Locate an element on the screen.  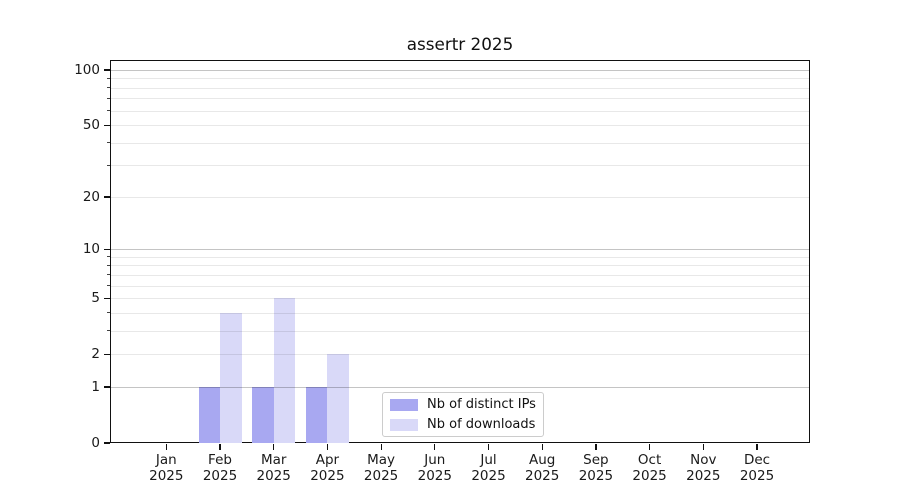
x-axis-label: Jan 2025 is located at coordinates (166, 468).